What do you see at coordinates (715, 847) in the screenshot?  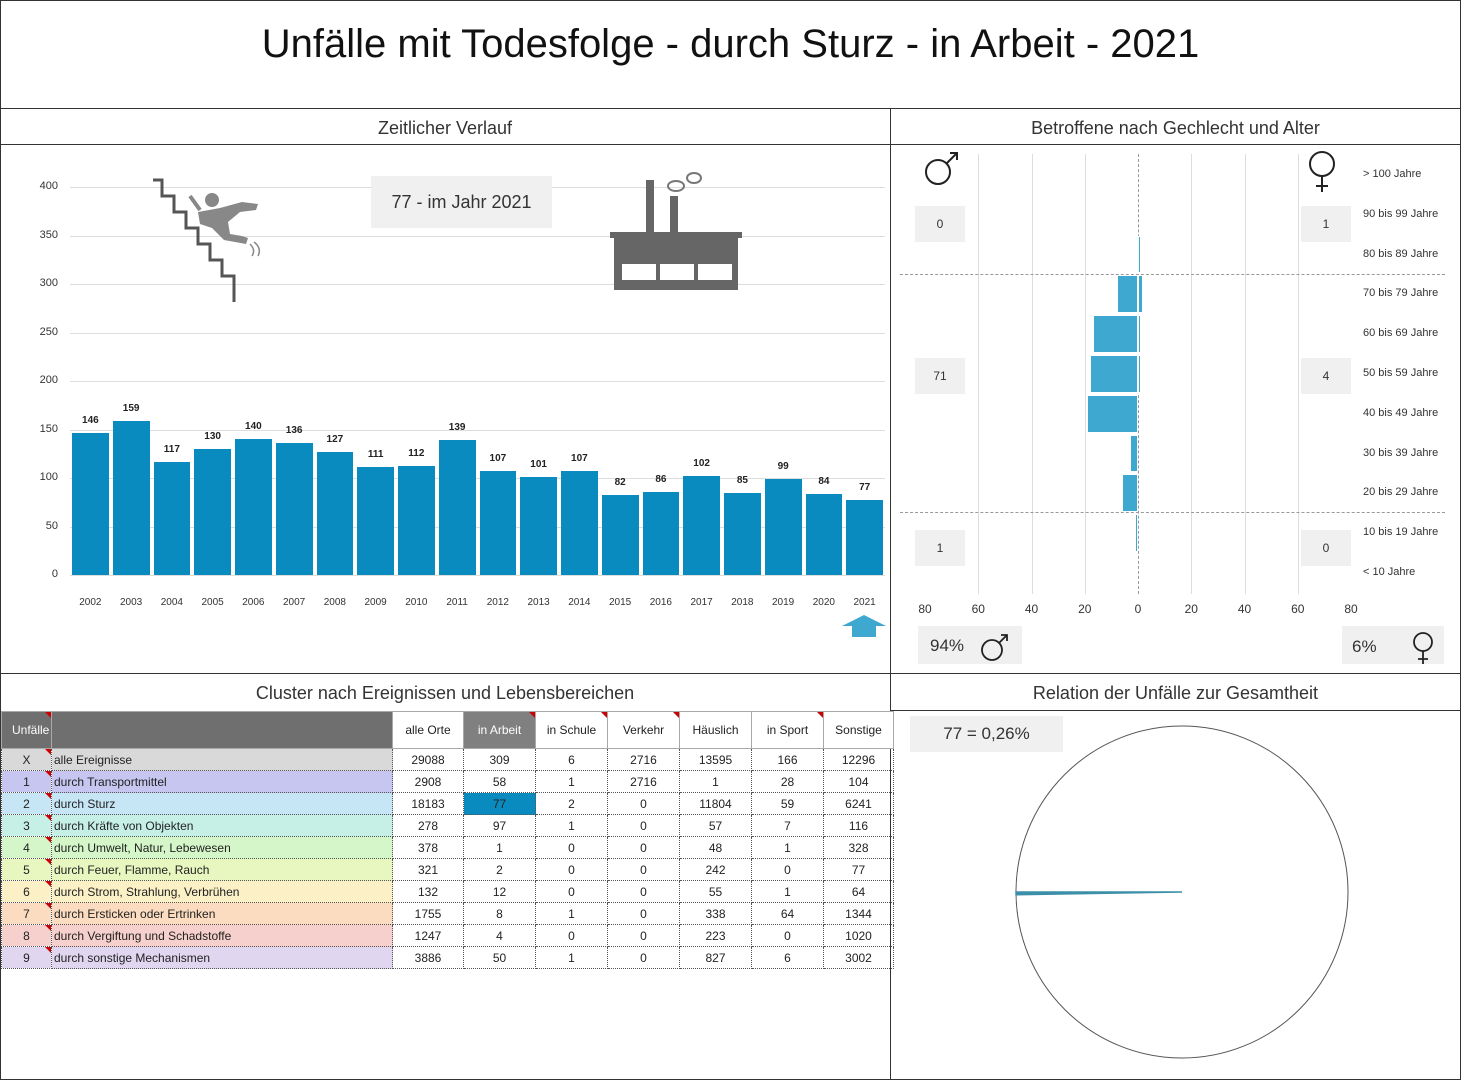 I see `table-cell: 48` at bounding box center [715, 847].